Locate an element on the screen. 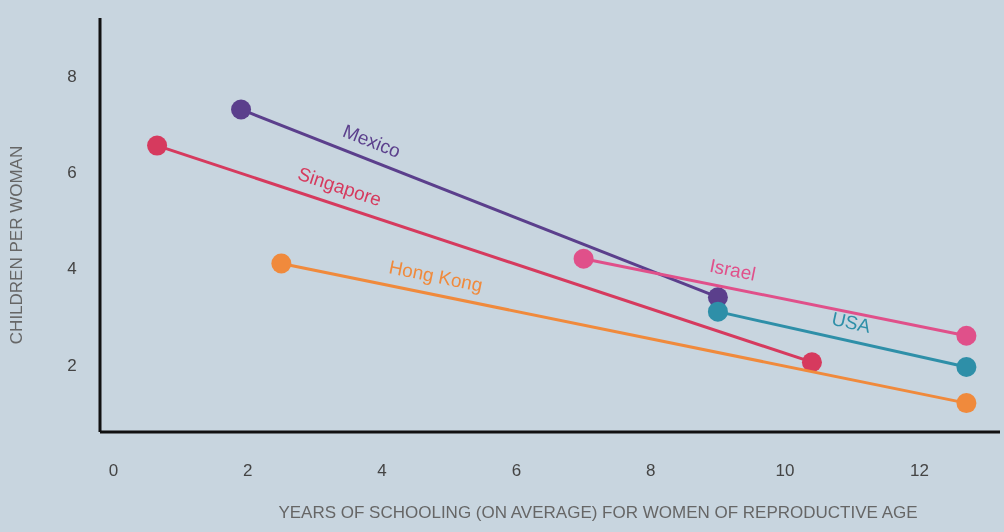 This screenshot has height=532, width=1004. x-tick-label: 2 is located at coordinates (248, 470).